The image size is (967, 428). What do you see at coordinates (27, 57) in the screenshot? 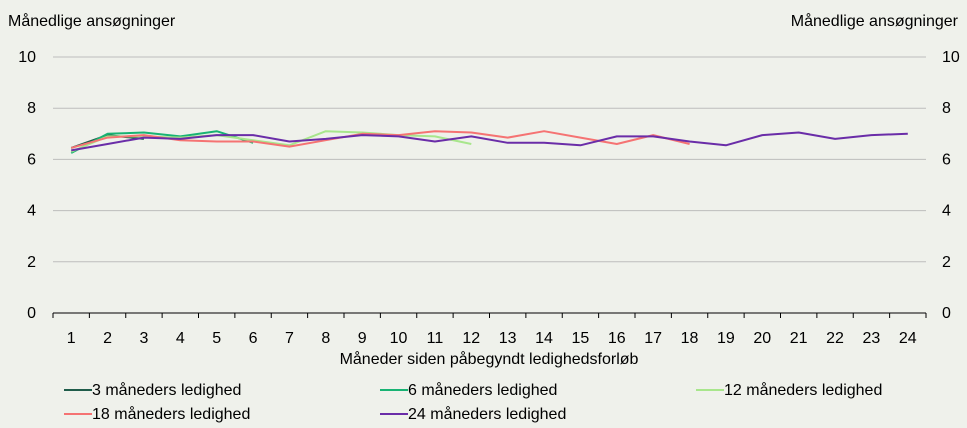
I see `y-left-tick-label: 10` at bounding box center [27, 57].